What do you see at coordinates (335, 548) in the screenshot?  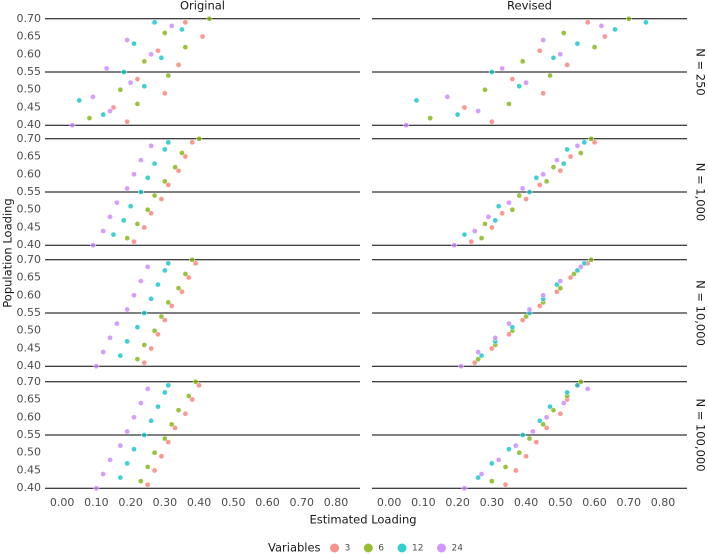 I see `legend-swatch` at bounding box center [335, 548].